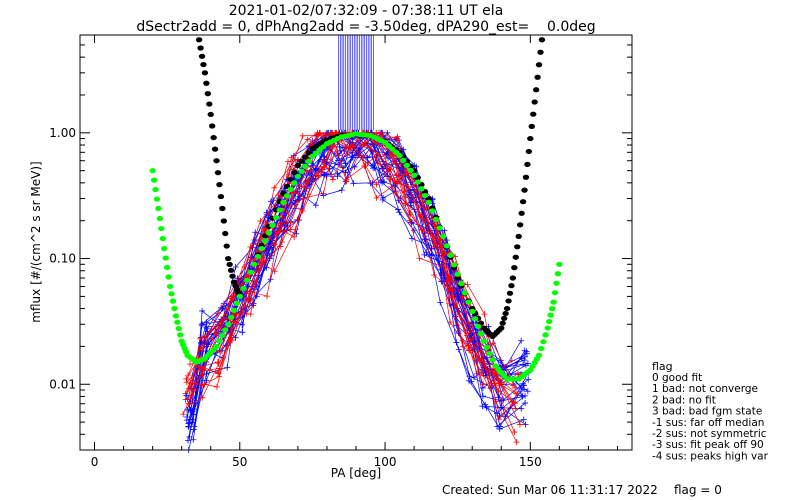  I want to click on y-tick-label: 0.01, so click(62, 384).